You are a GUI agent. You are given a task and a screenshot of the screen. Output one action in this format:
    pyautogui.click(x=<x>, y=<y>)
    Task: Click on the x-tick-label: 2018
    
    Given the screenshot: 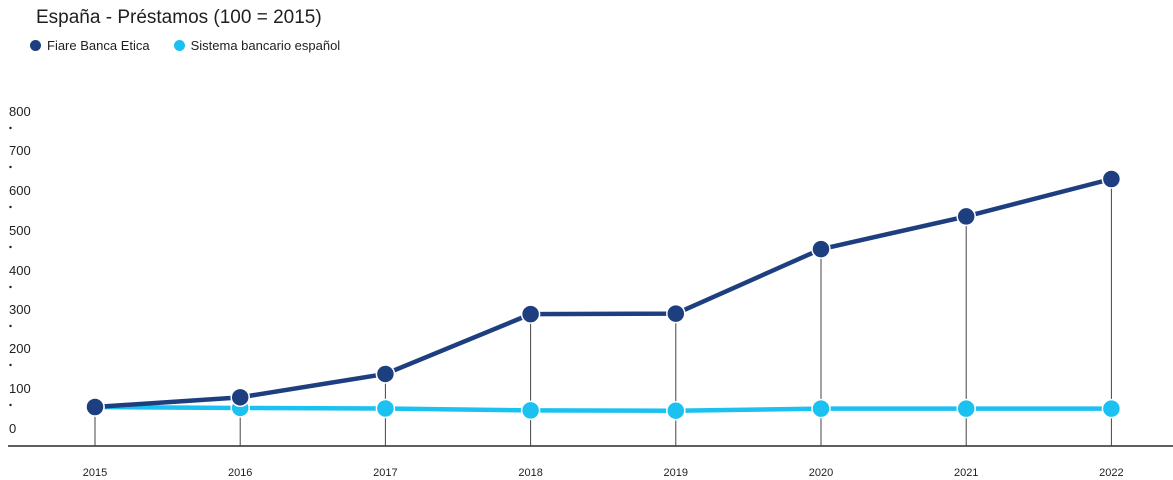 What is the action you would take?
    pyautogui.click(x=530, y=473)
    